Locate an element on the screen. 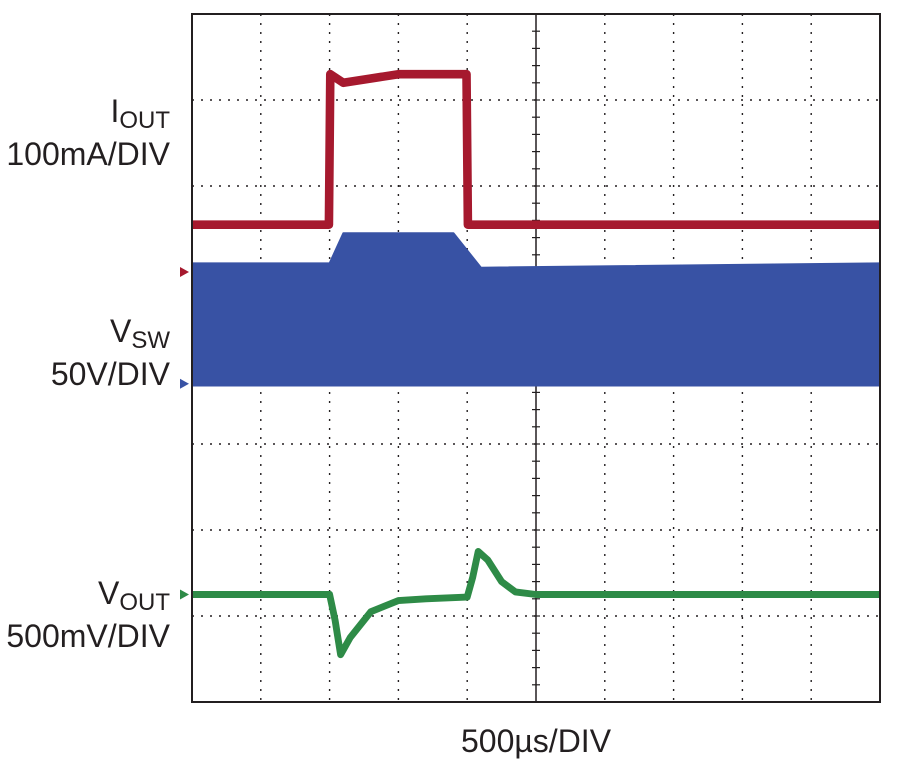  channel-name-main: I is located at coordinates (114, 111).